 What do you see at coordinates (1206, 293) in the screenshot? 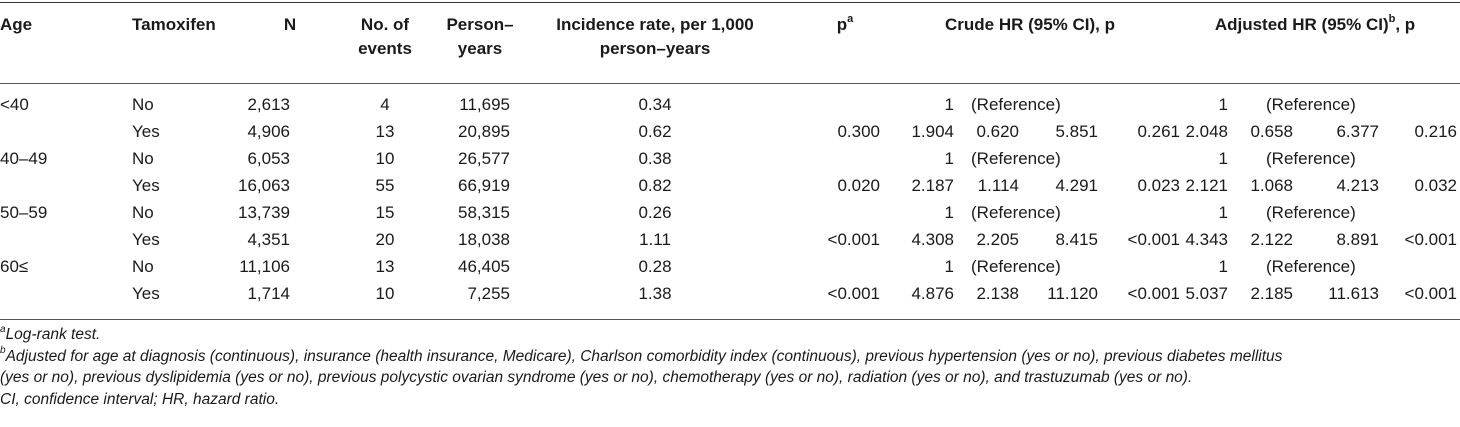
I see `cell-adjusted-hr: 5.037` at bounding box center [1206, 293].